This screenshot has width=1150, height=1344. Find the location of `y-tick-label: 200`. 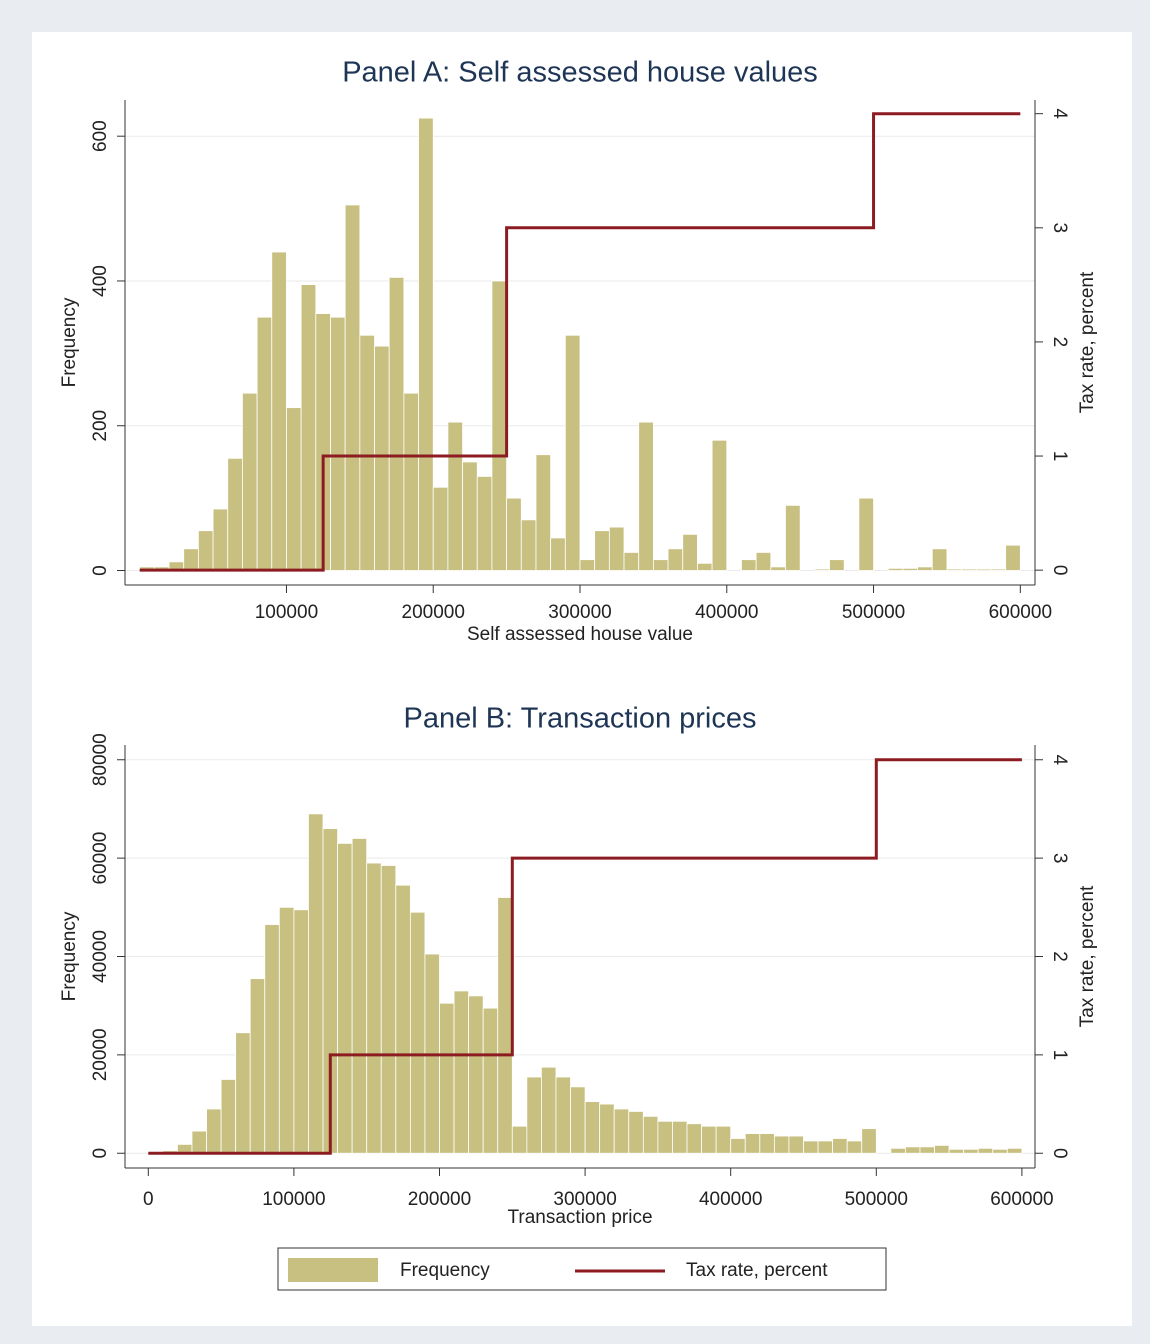

y-tick-label: 200 is located at coordinates (100, 426).